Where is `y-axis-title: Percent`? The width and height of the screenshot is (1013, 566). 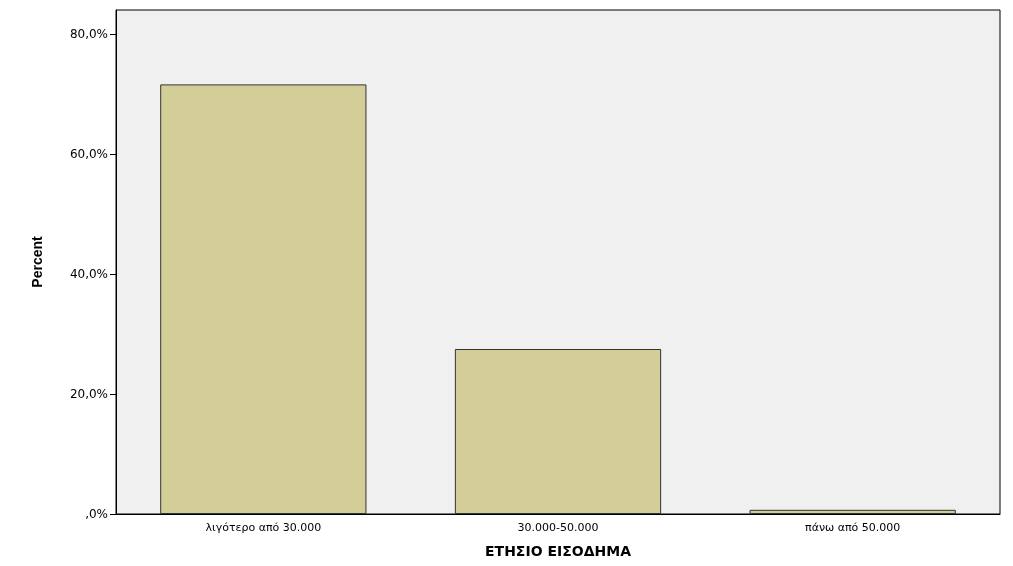
y-axis-title: Percent is located at coordinates (37, 261).